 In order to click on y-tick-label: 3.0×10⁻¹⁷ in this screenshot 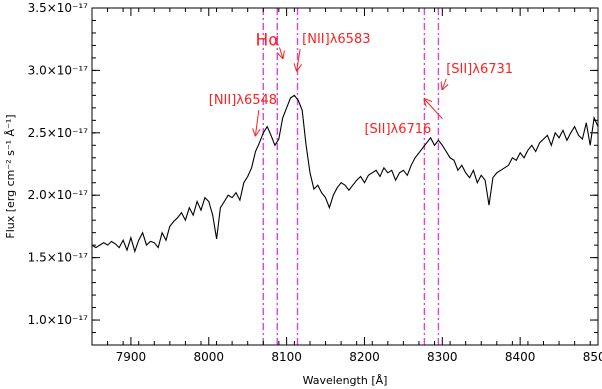, I will do `click(58, 70)`.